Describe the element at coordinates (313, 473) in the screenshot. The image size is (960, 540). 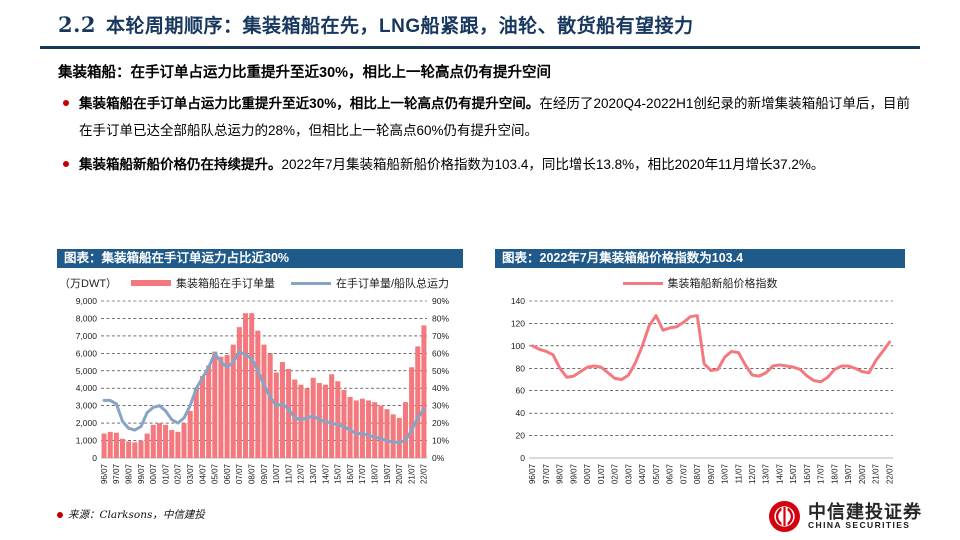
I see `svg-text: 13/07` at that location.